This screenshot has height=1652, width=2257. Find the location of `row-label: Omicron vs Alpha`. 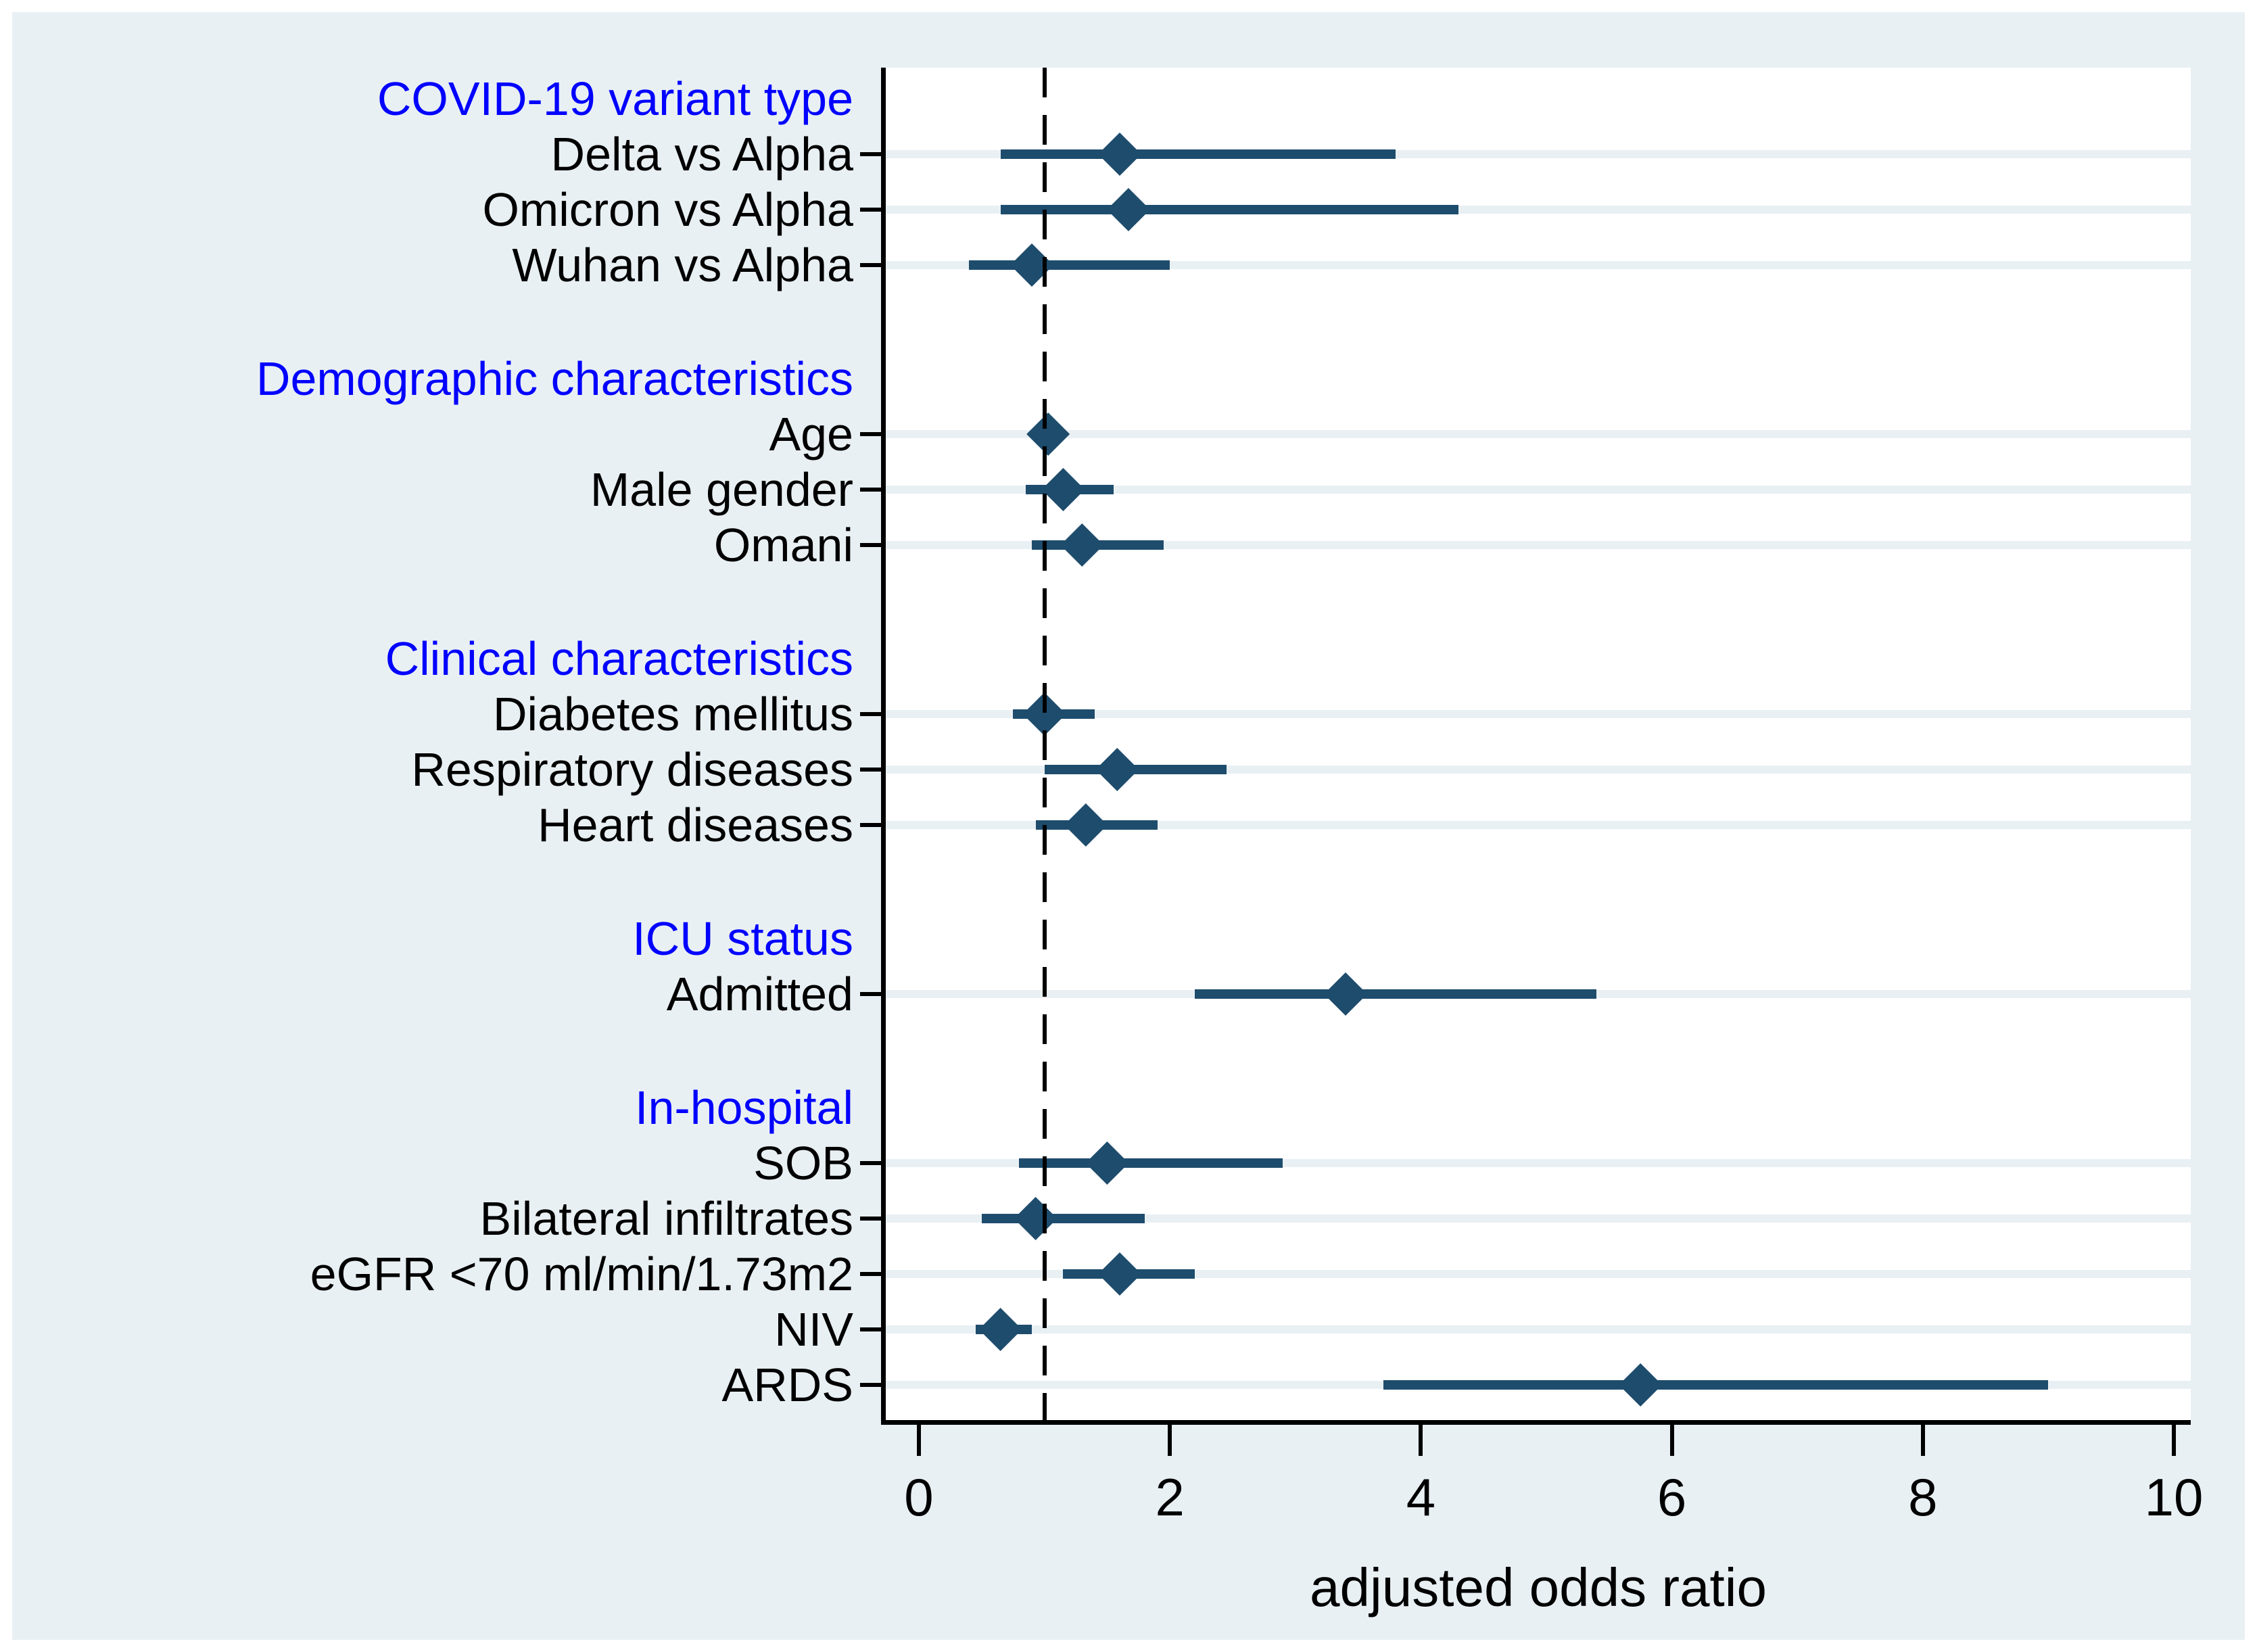

row-label: Omicron vs Alpha is located at coordinates (667, 209).